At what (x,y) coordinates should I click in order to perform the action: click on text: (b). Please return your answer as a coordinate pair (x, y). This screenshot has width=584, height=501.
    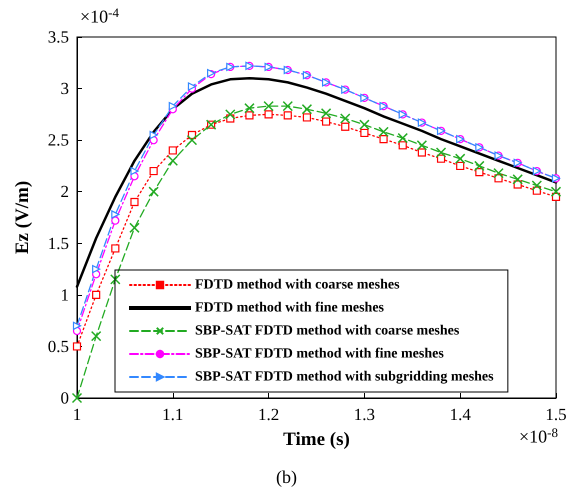
    Looking at the image, I should click on (286, 477).